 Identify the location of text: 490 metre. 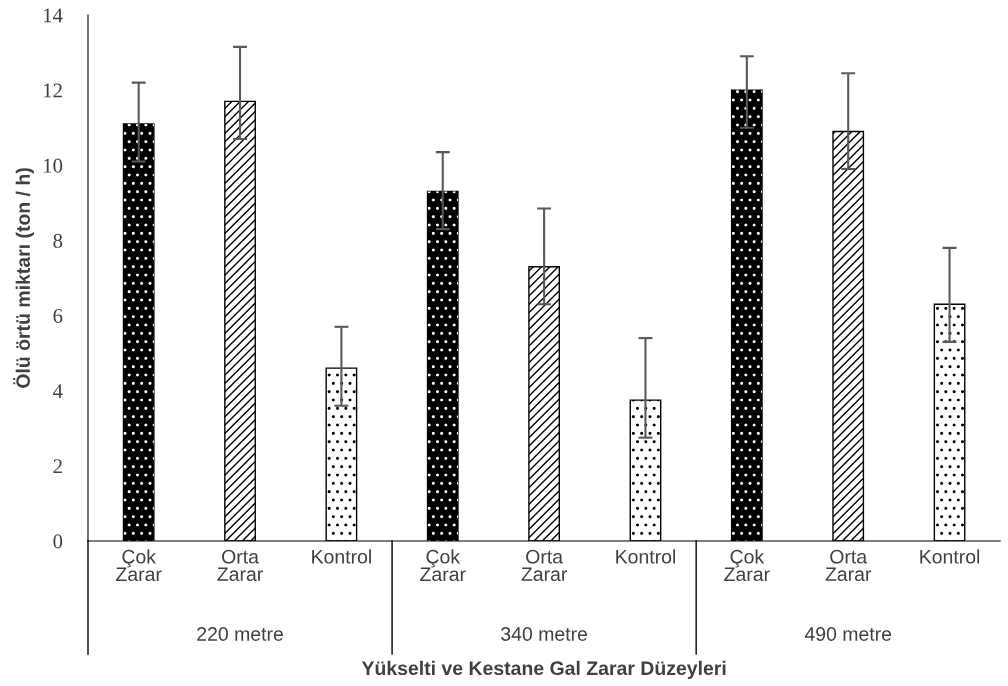
(848, 634).